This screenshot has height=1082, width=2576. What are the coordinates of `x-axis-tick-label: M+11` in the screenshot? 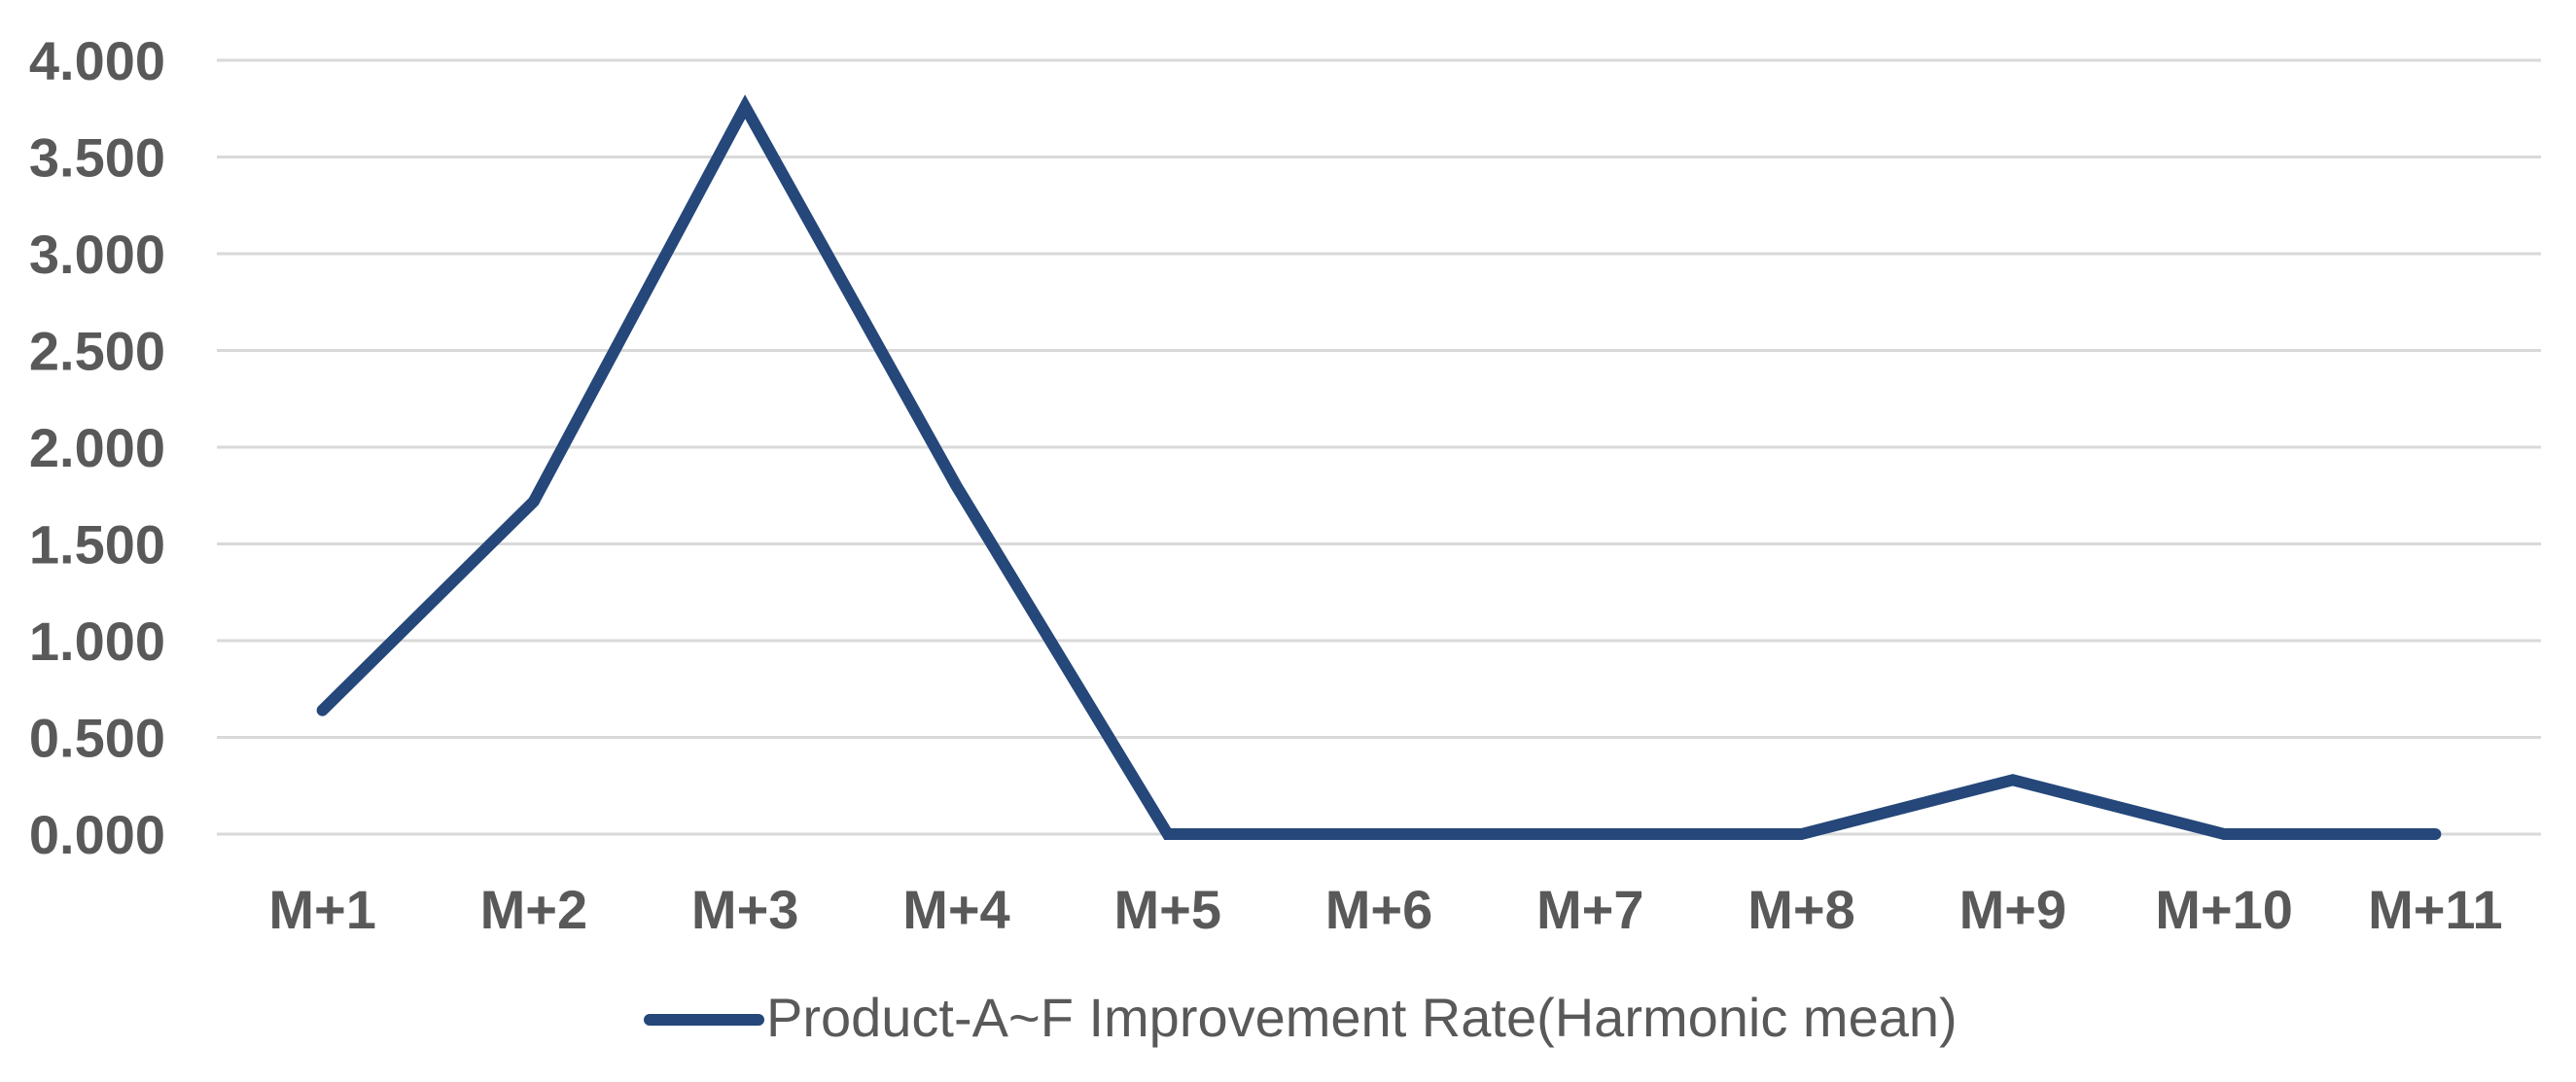 It's located at (2435, 909).